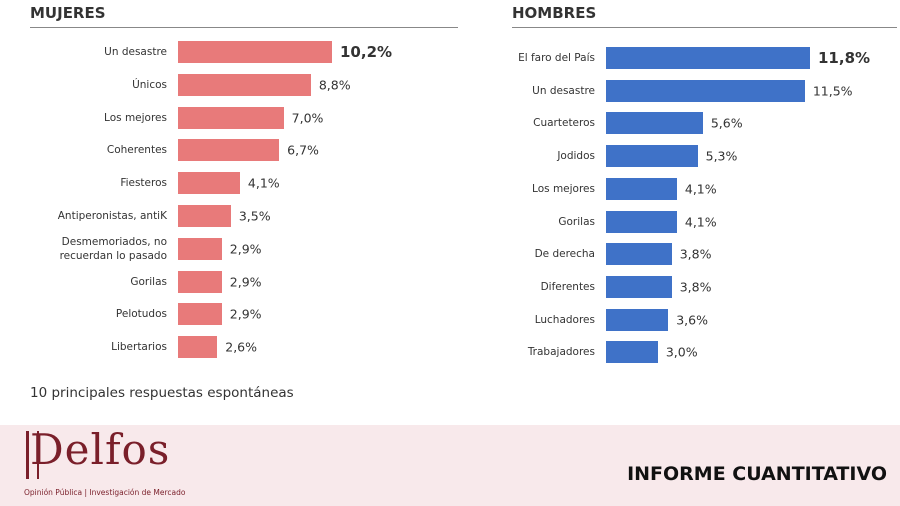 Image resolution: width=900 pixels, height=506 pixels. I want to click on category-label: Libertarios, so click(139, 347).